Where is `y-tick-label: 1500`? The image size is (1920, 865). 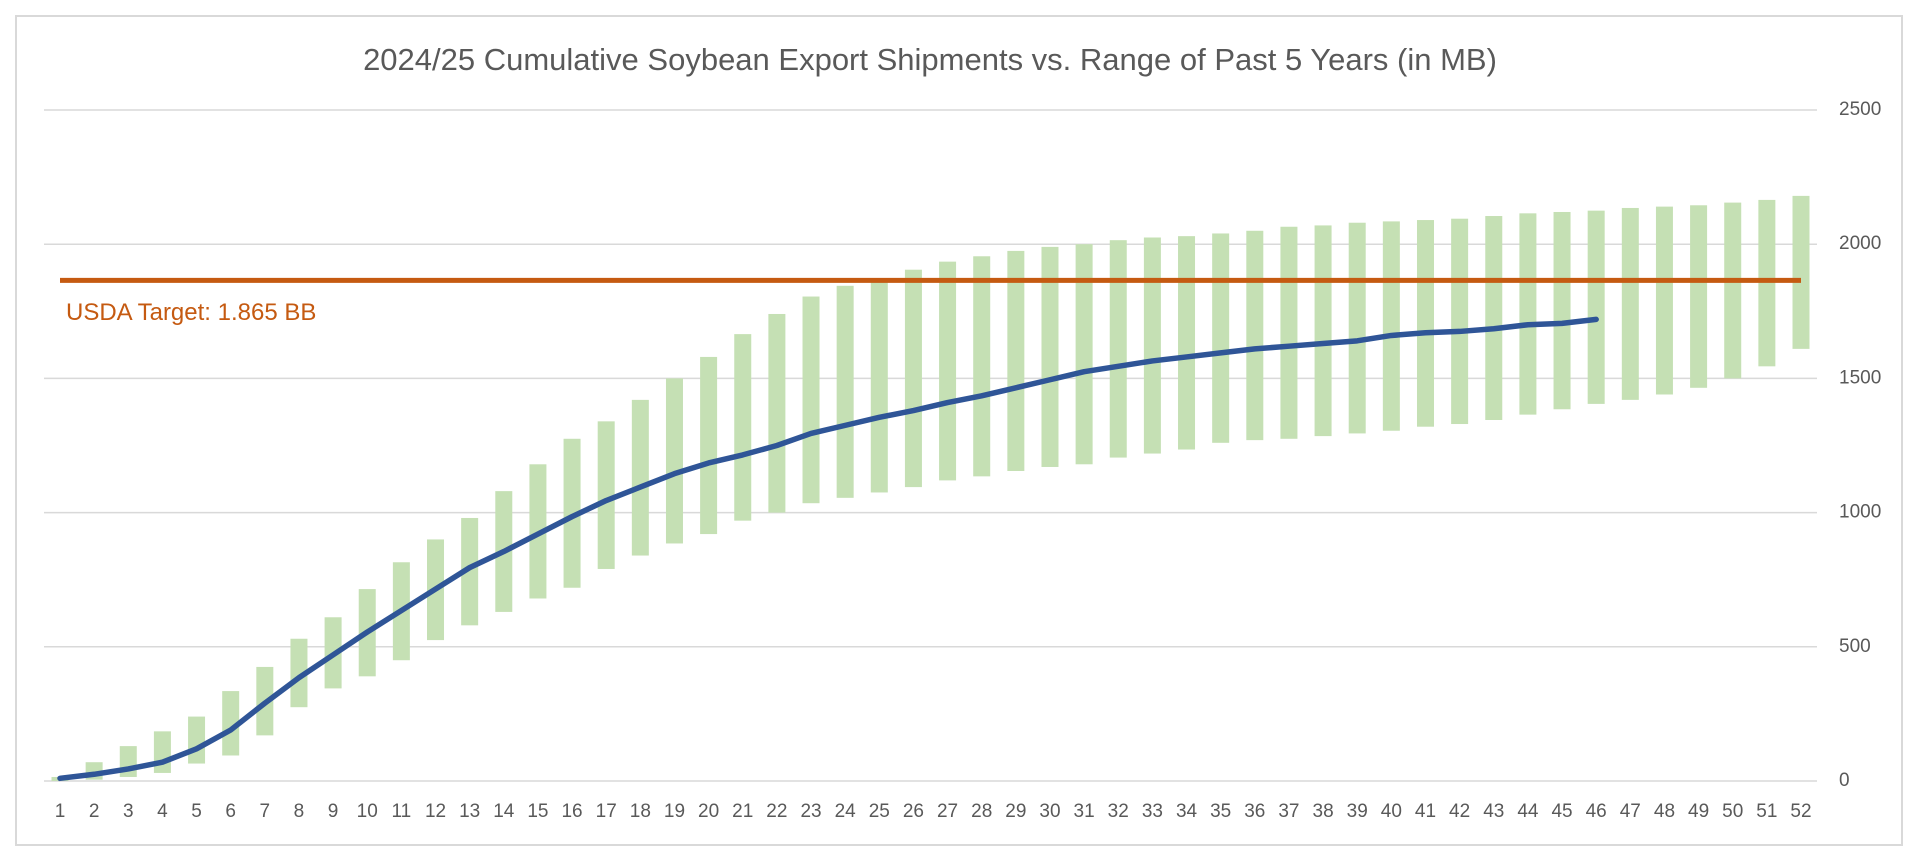
y-tick-label: 1500 is located at coordinates (1860, 377).